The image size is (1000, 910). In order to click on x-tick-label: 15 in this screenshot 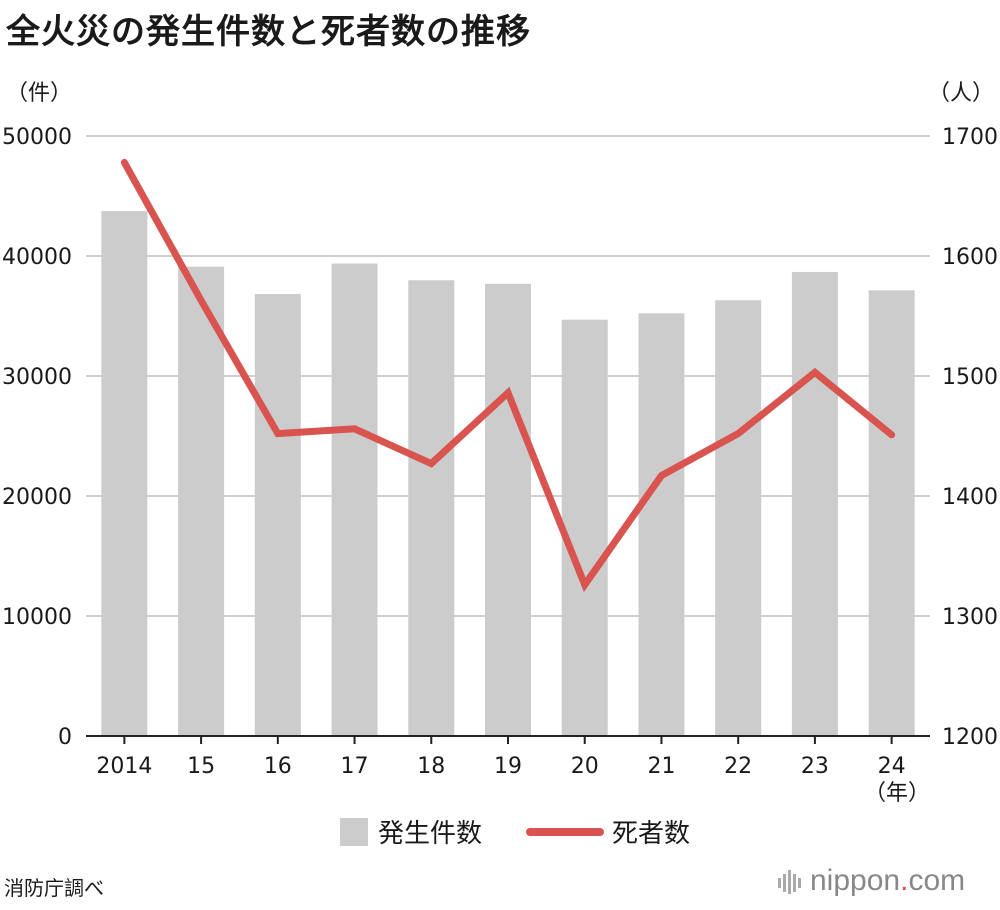, I will do `click(201, 766)`.